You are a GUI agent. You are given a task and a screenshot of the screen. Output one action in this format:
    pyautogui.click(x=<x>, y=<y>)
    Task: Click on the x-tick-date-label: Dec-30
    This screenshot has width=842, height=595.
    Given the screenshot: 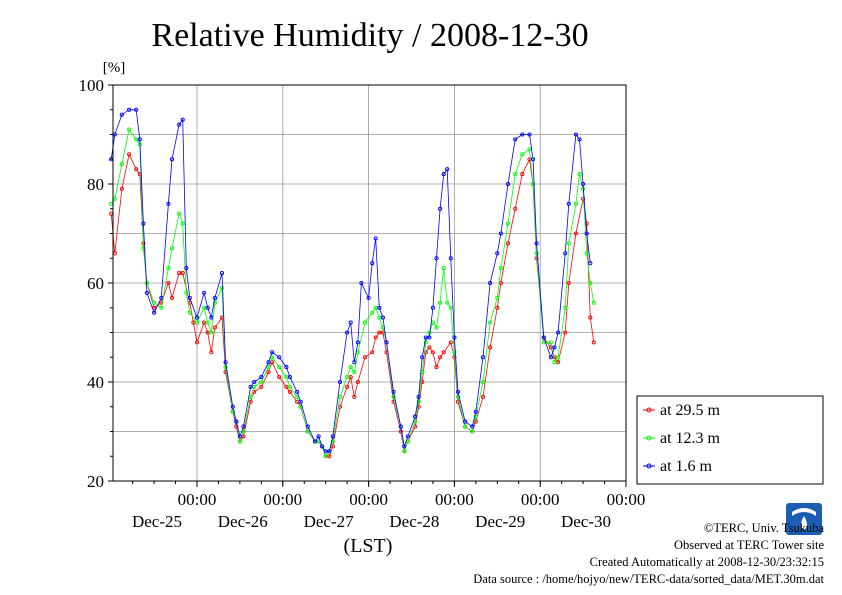 What is the action you would take?
    pyautogui.click(x=586, y=521)
    